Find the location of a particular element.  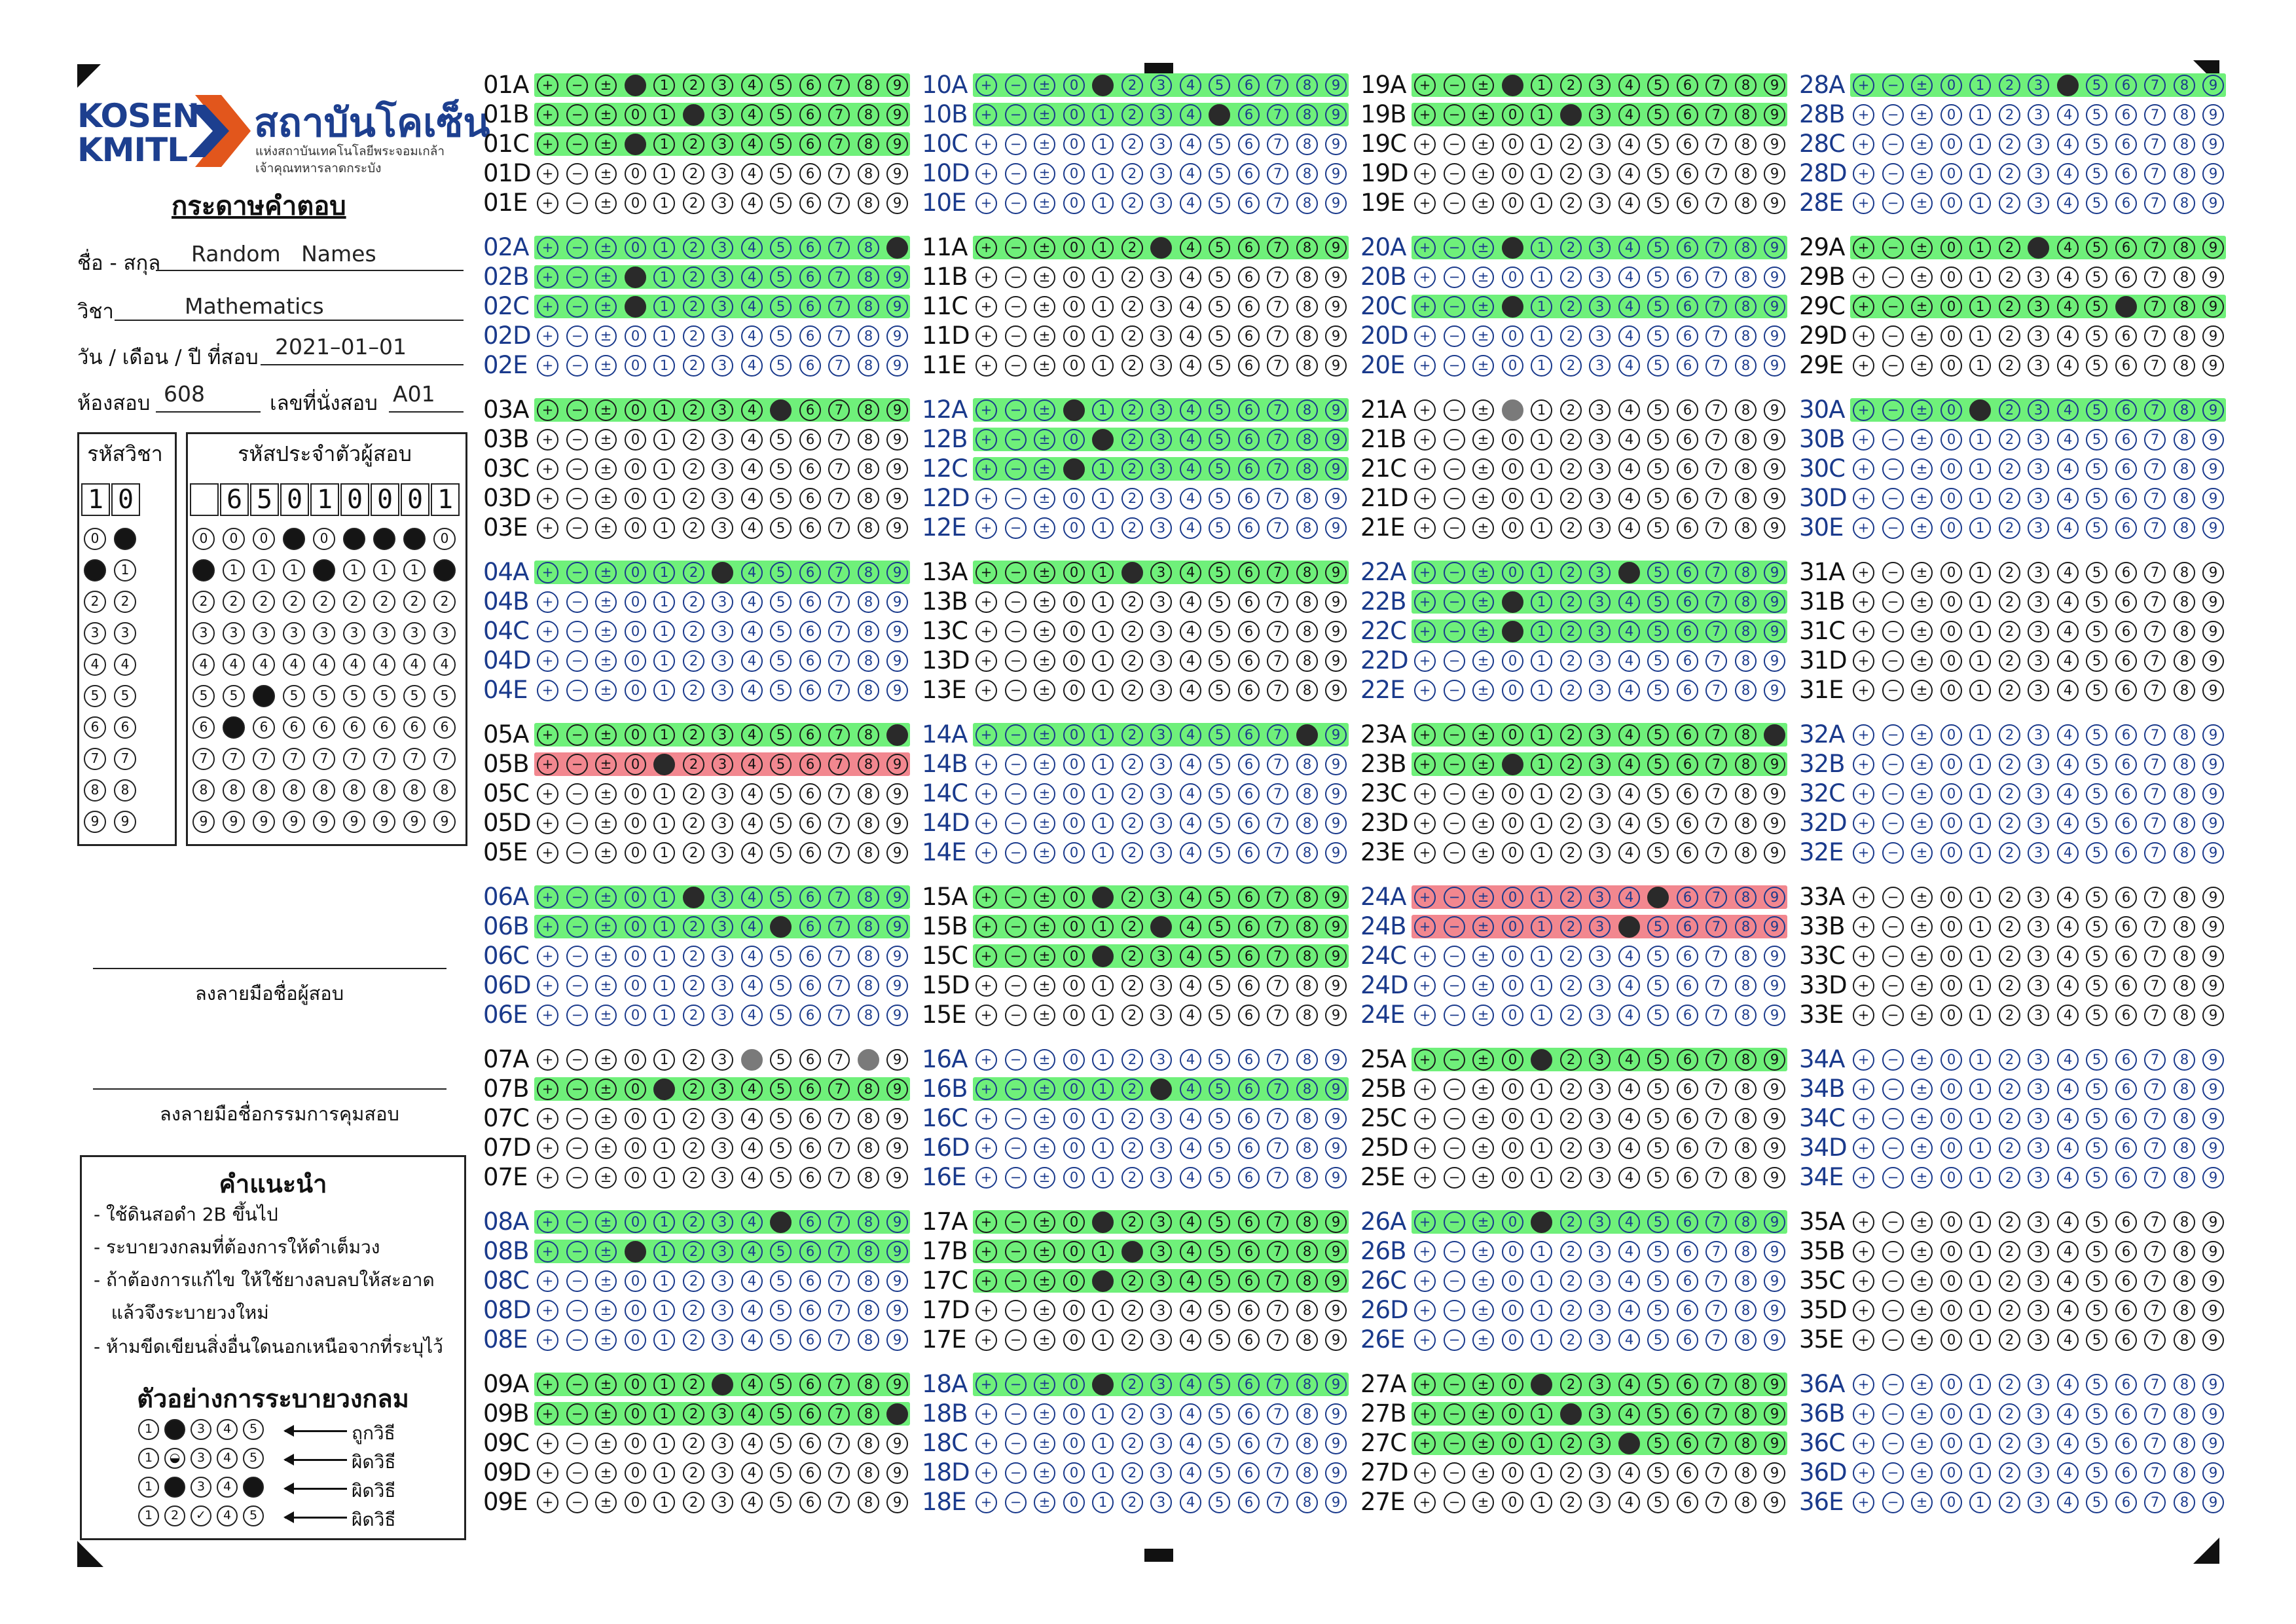

student-id-bubble: 0 is located at coordinates (264, 539).